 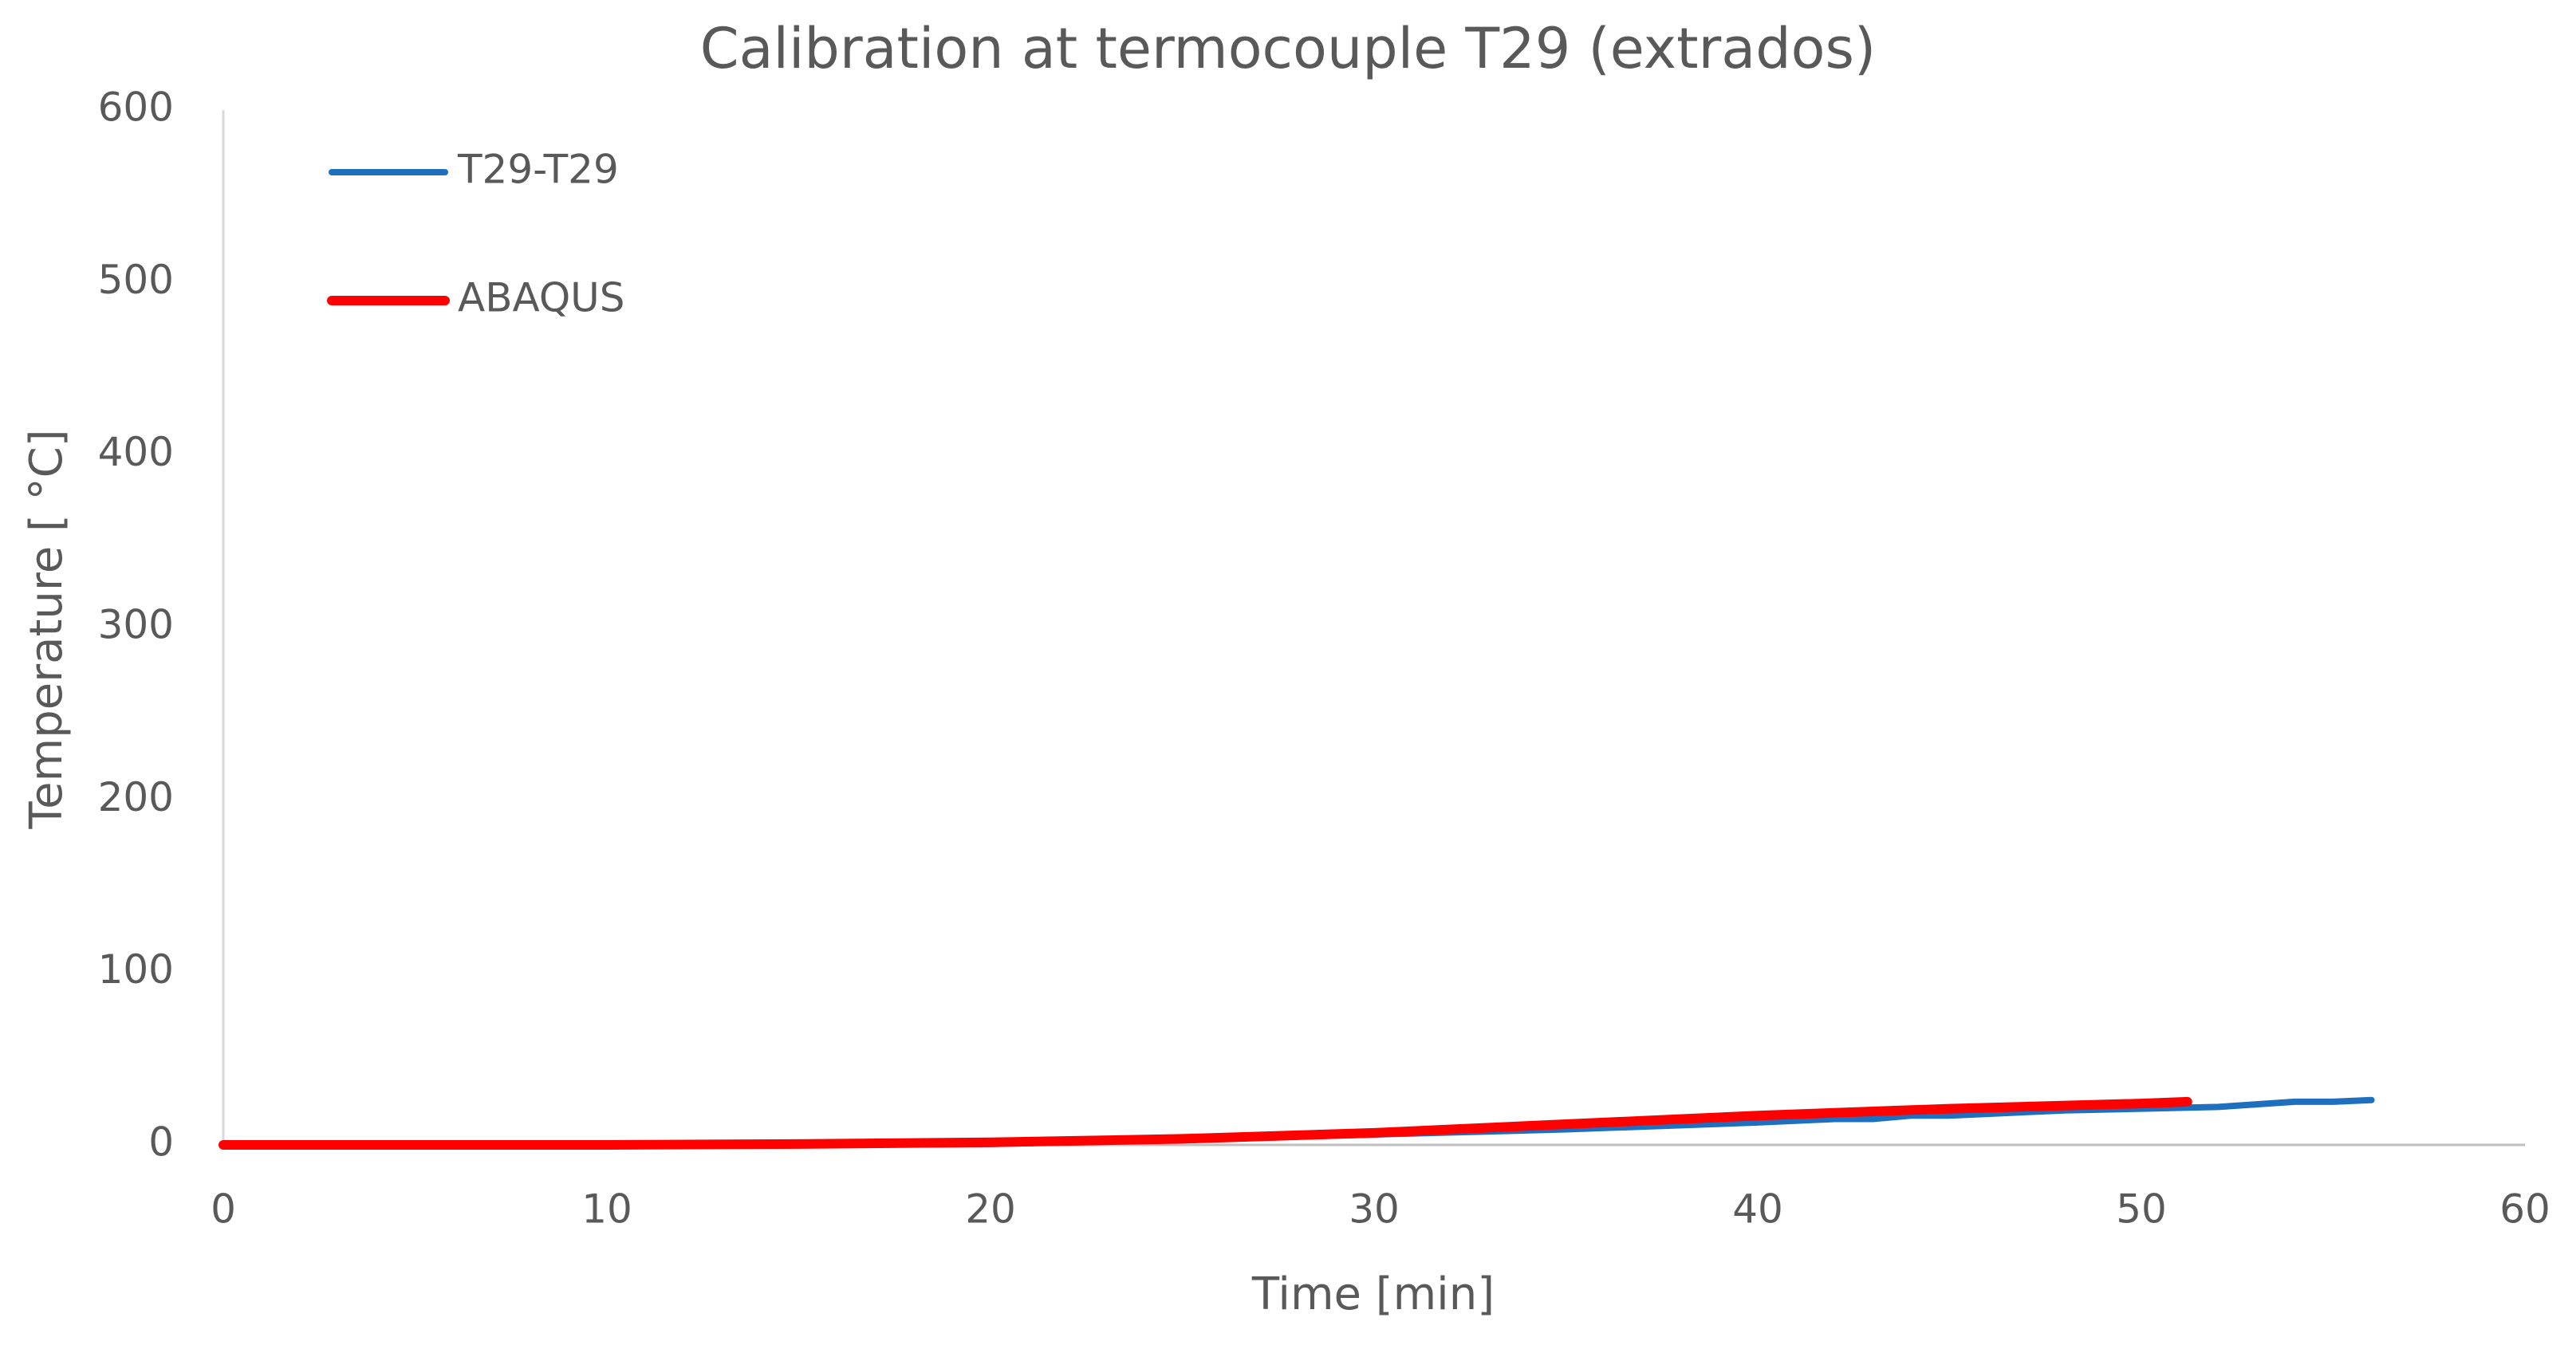 I want to click on x-axis-label: Time [min], so click(x=1373, y=1294).